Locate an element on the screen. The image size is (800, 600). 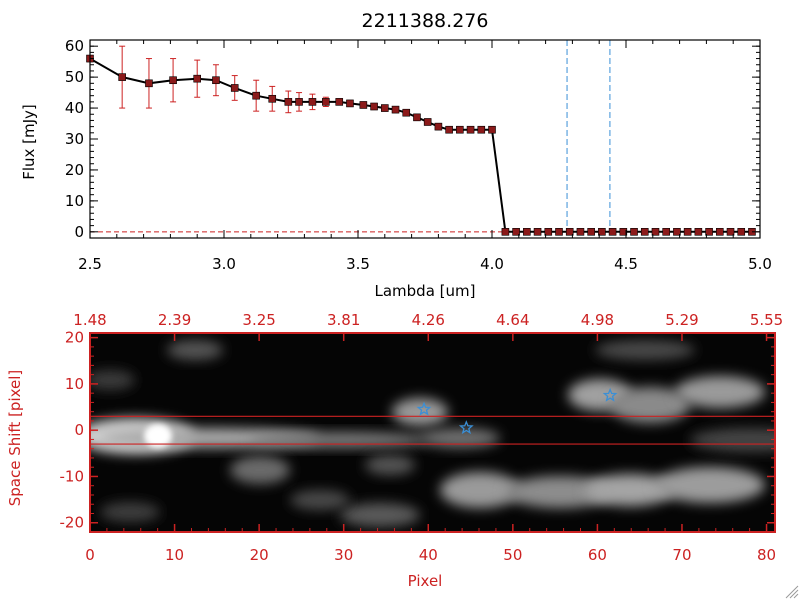
top-tick-label: 1.48 is located at coordinates (89, 320).